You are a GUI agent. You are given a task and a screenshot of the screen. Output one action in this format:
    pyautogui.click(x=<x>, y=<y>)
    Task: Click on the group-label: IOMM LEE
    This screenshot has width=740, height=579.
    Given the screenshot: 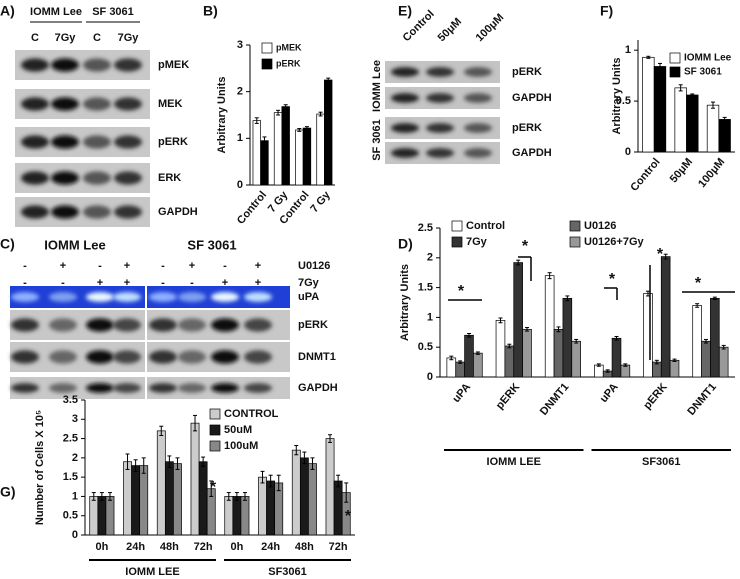 What is the action you would take?
    pyautogui.click(x=152, y=572)
    